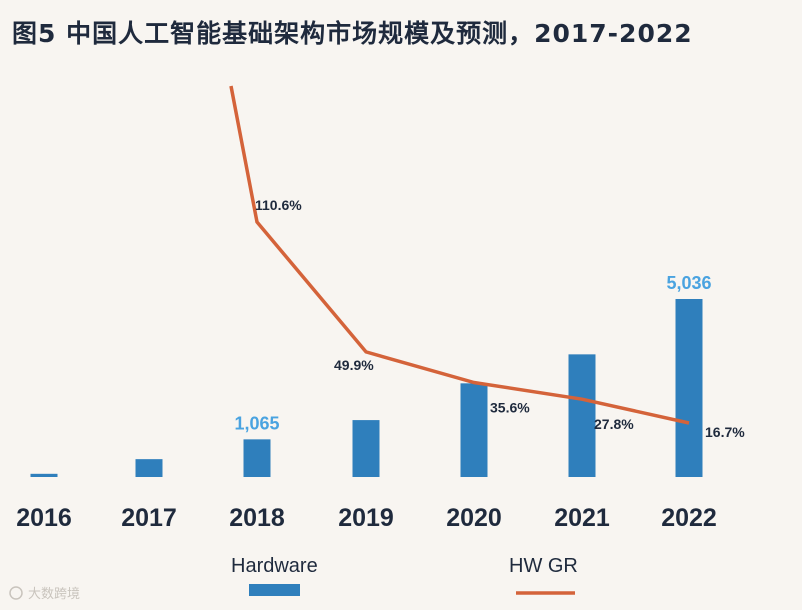 The image size is (802, 610). I want to click on bar-label-2018: 1,065, so click(256, 423).